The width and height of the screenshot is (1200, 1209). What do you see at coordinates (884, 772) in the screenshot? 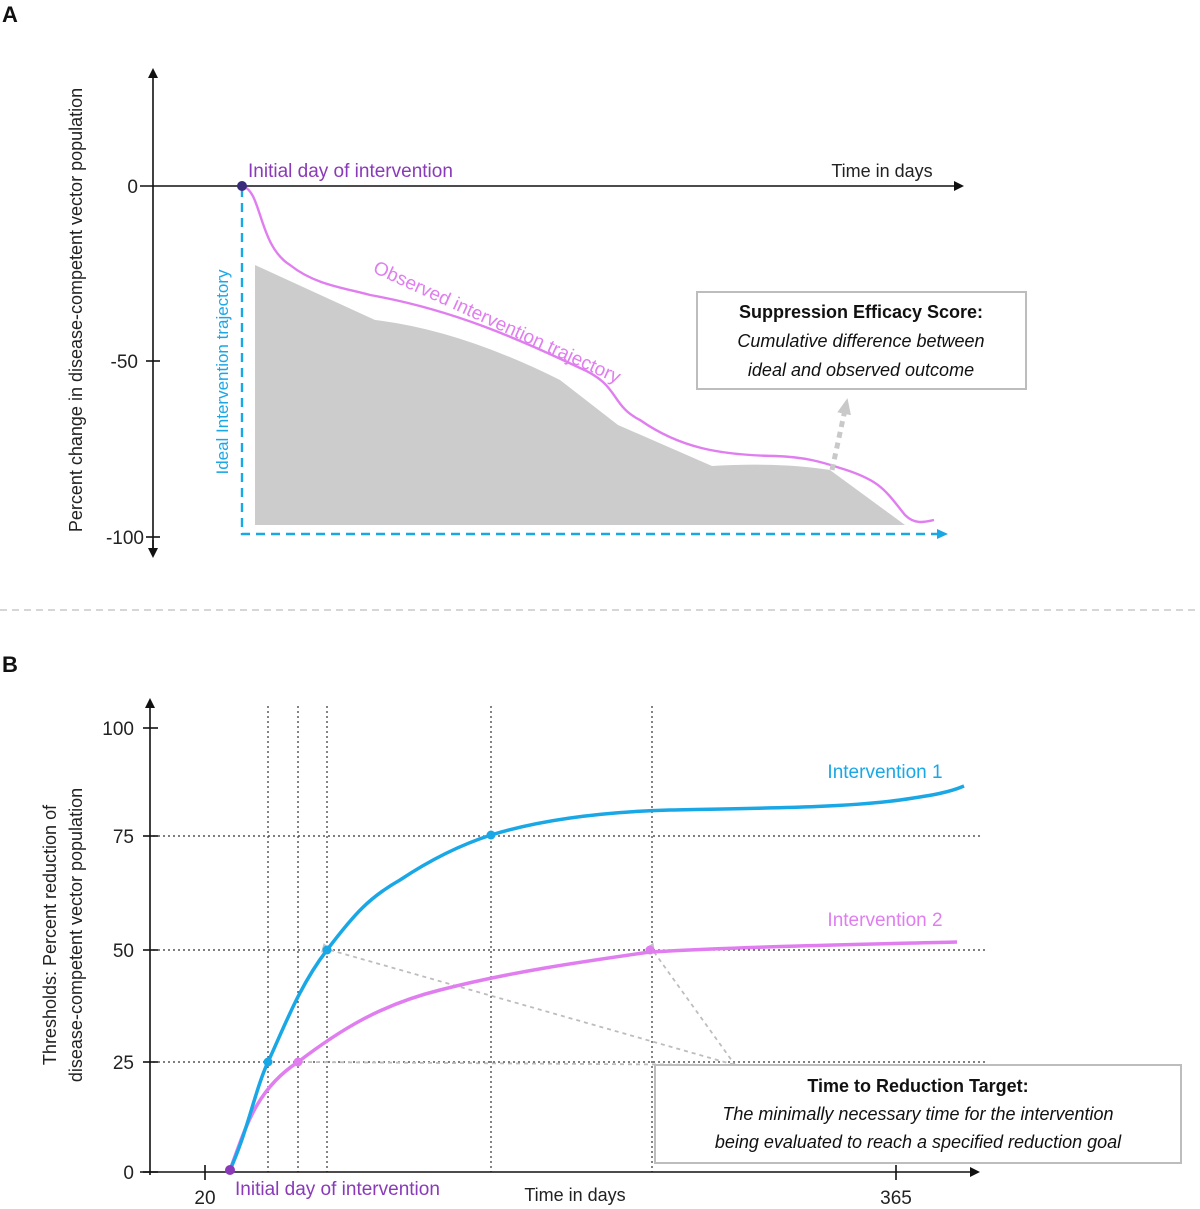
I see `intervention-1-label: Intervention 1` at bounding box center [884, 772].